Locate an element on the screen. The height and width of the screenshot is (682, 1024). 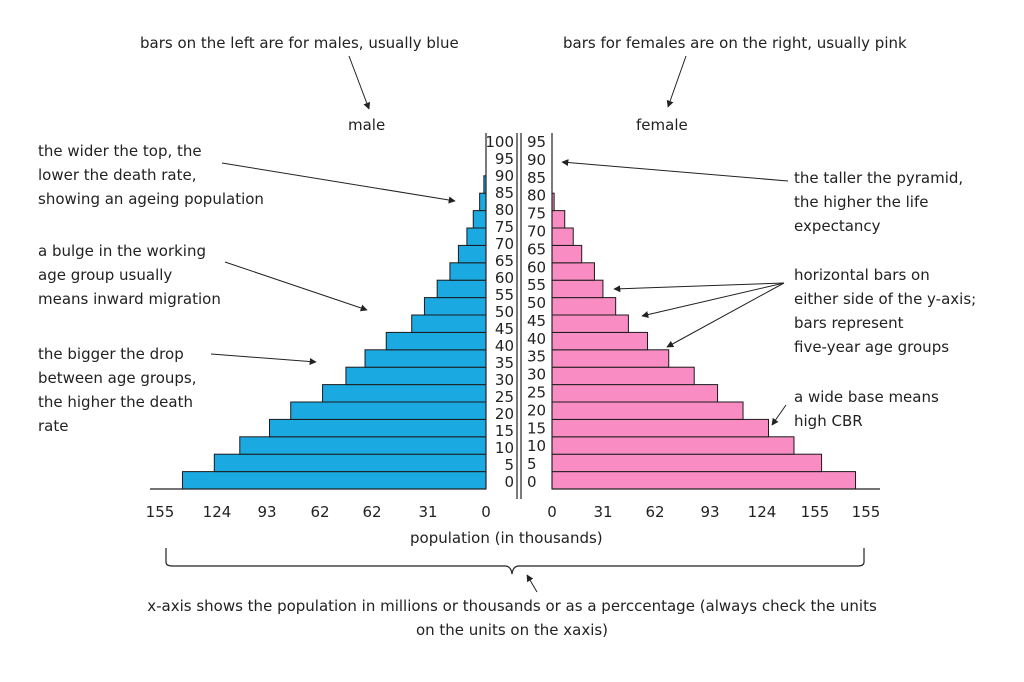
x-tick-label-female: 31 is located at coordinates (602, 512).